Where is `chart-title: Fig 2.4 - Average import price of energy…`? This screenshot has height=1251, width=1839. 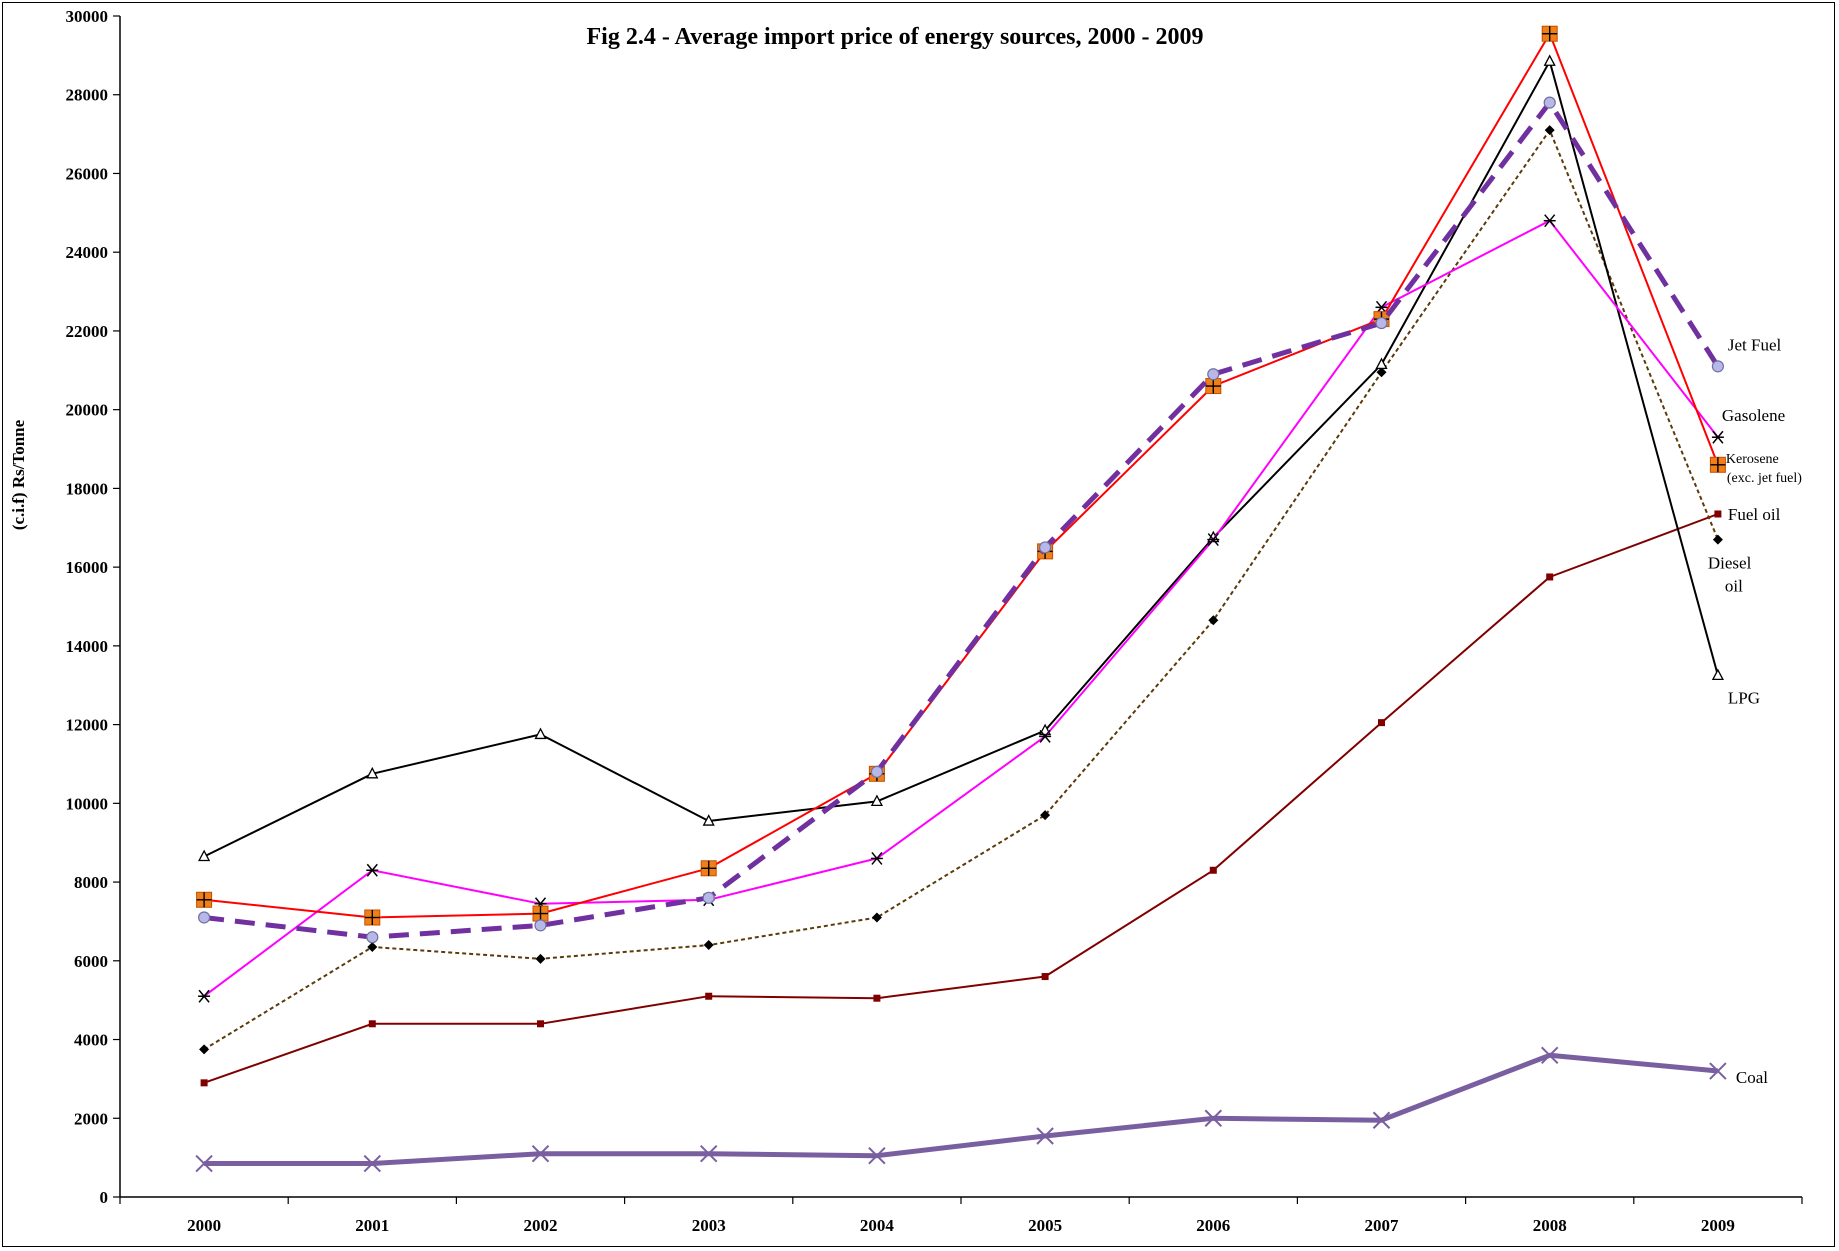
chart-title: Fig 2.4 - Average import price of energy… is located at coordinates (895, 37).